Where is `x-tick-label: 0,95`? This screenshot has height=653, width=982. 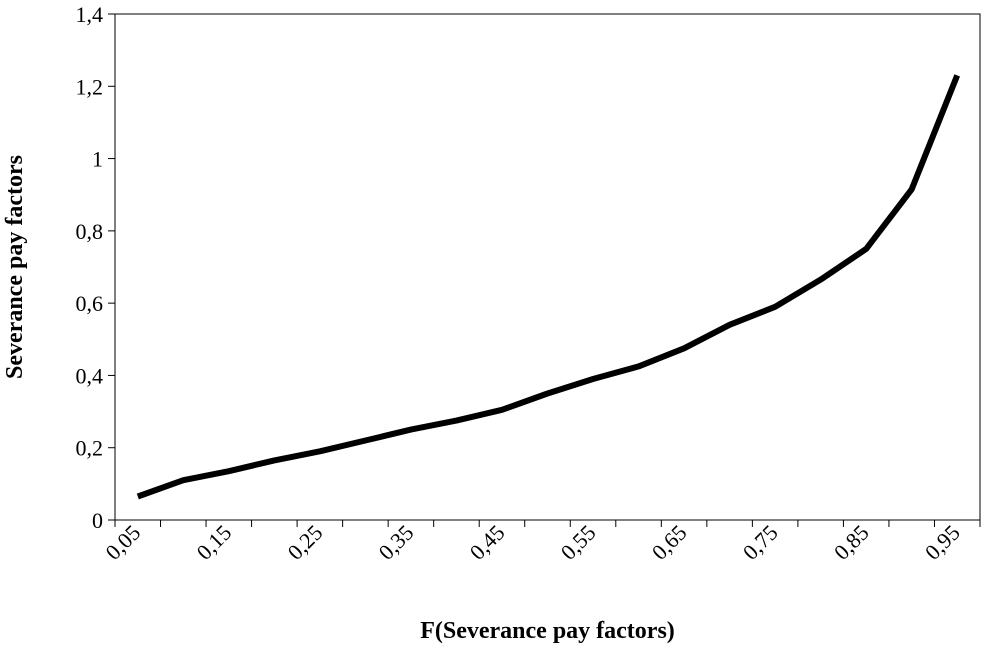
x-tick-label: 0,95 is located at coordinates (942, 542).